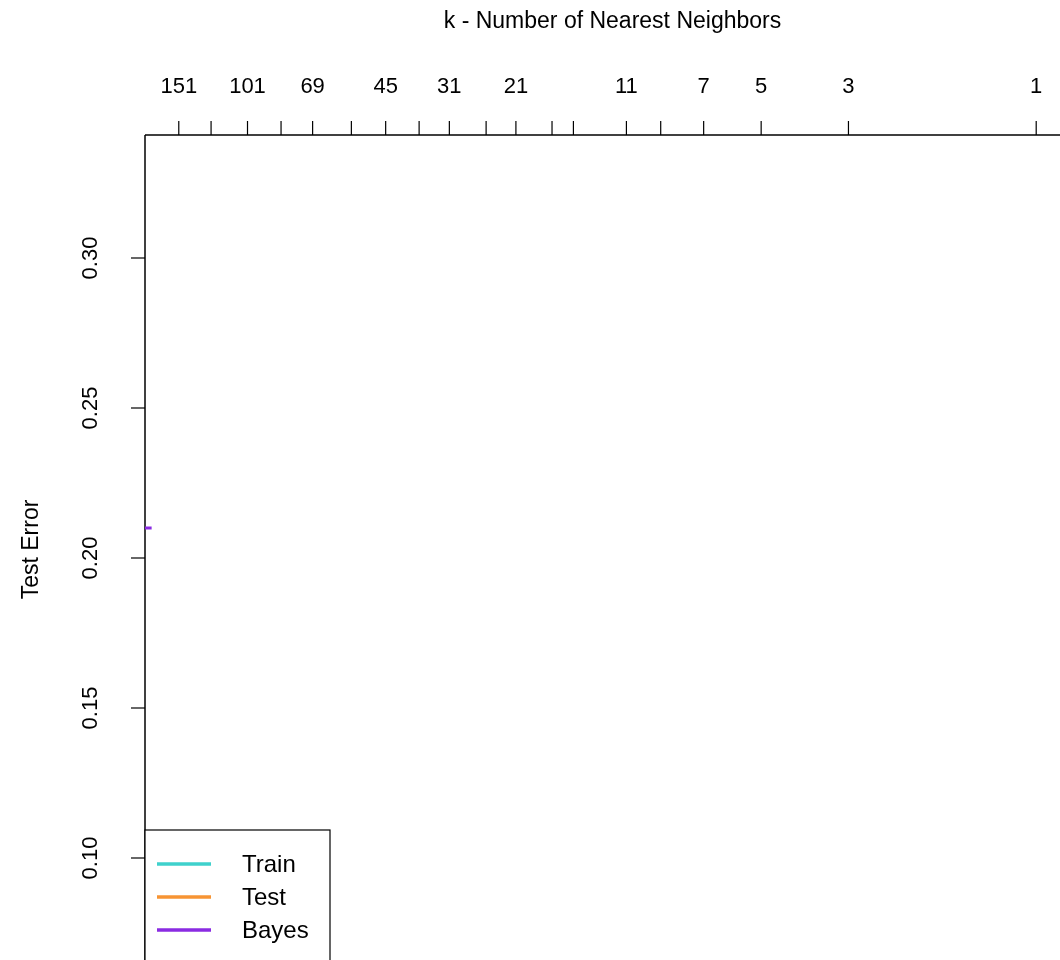  What do you see at coordinates (275, 929) in the screenshot?
I see `legend-label: Bayes` at bounding box center [275, 929].